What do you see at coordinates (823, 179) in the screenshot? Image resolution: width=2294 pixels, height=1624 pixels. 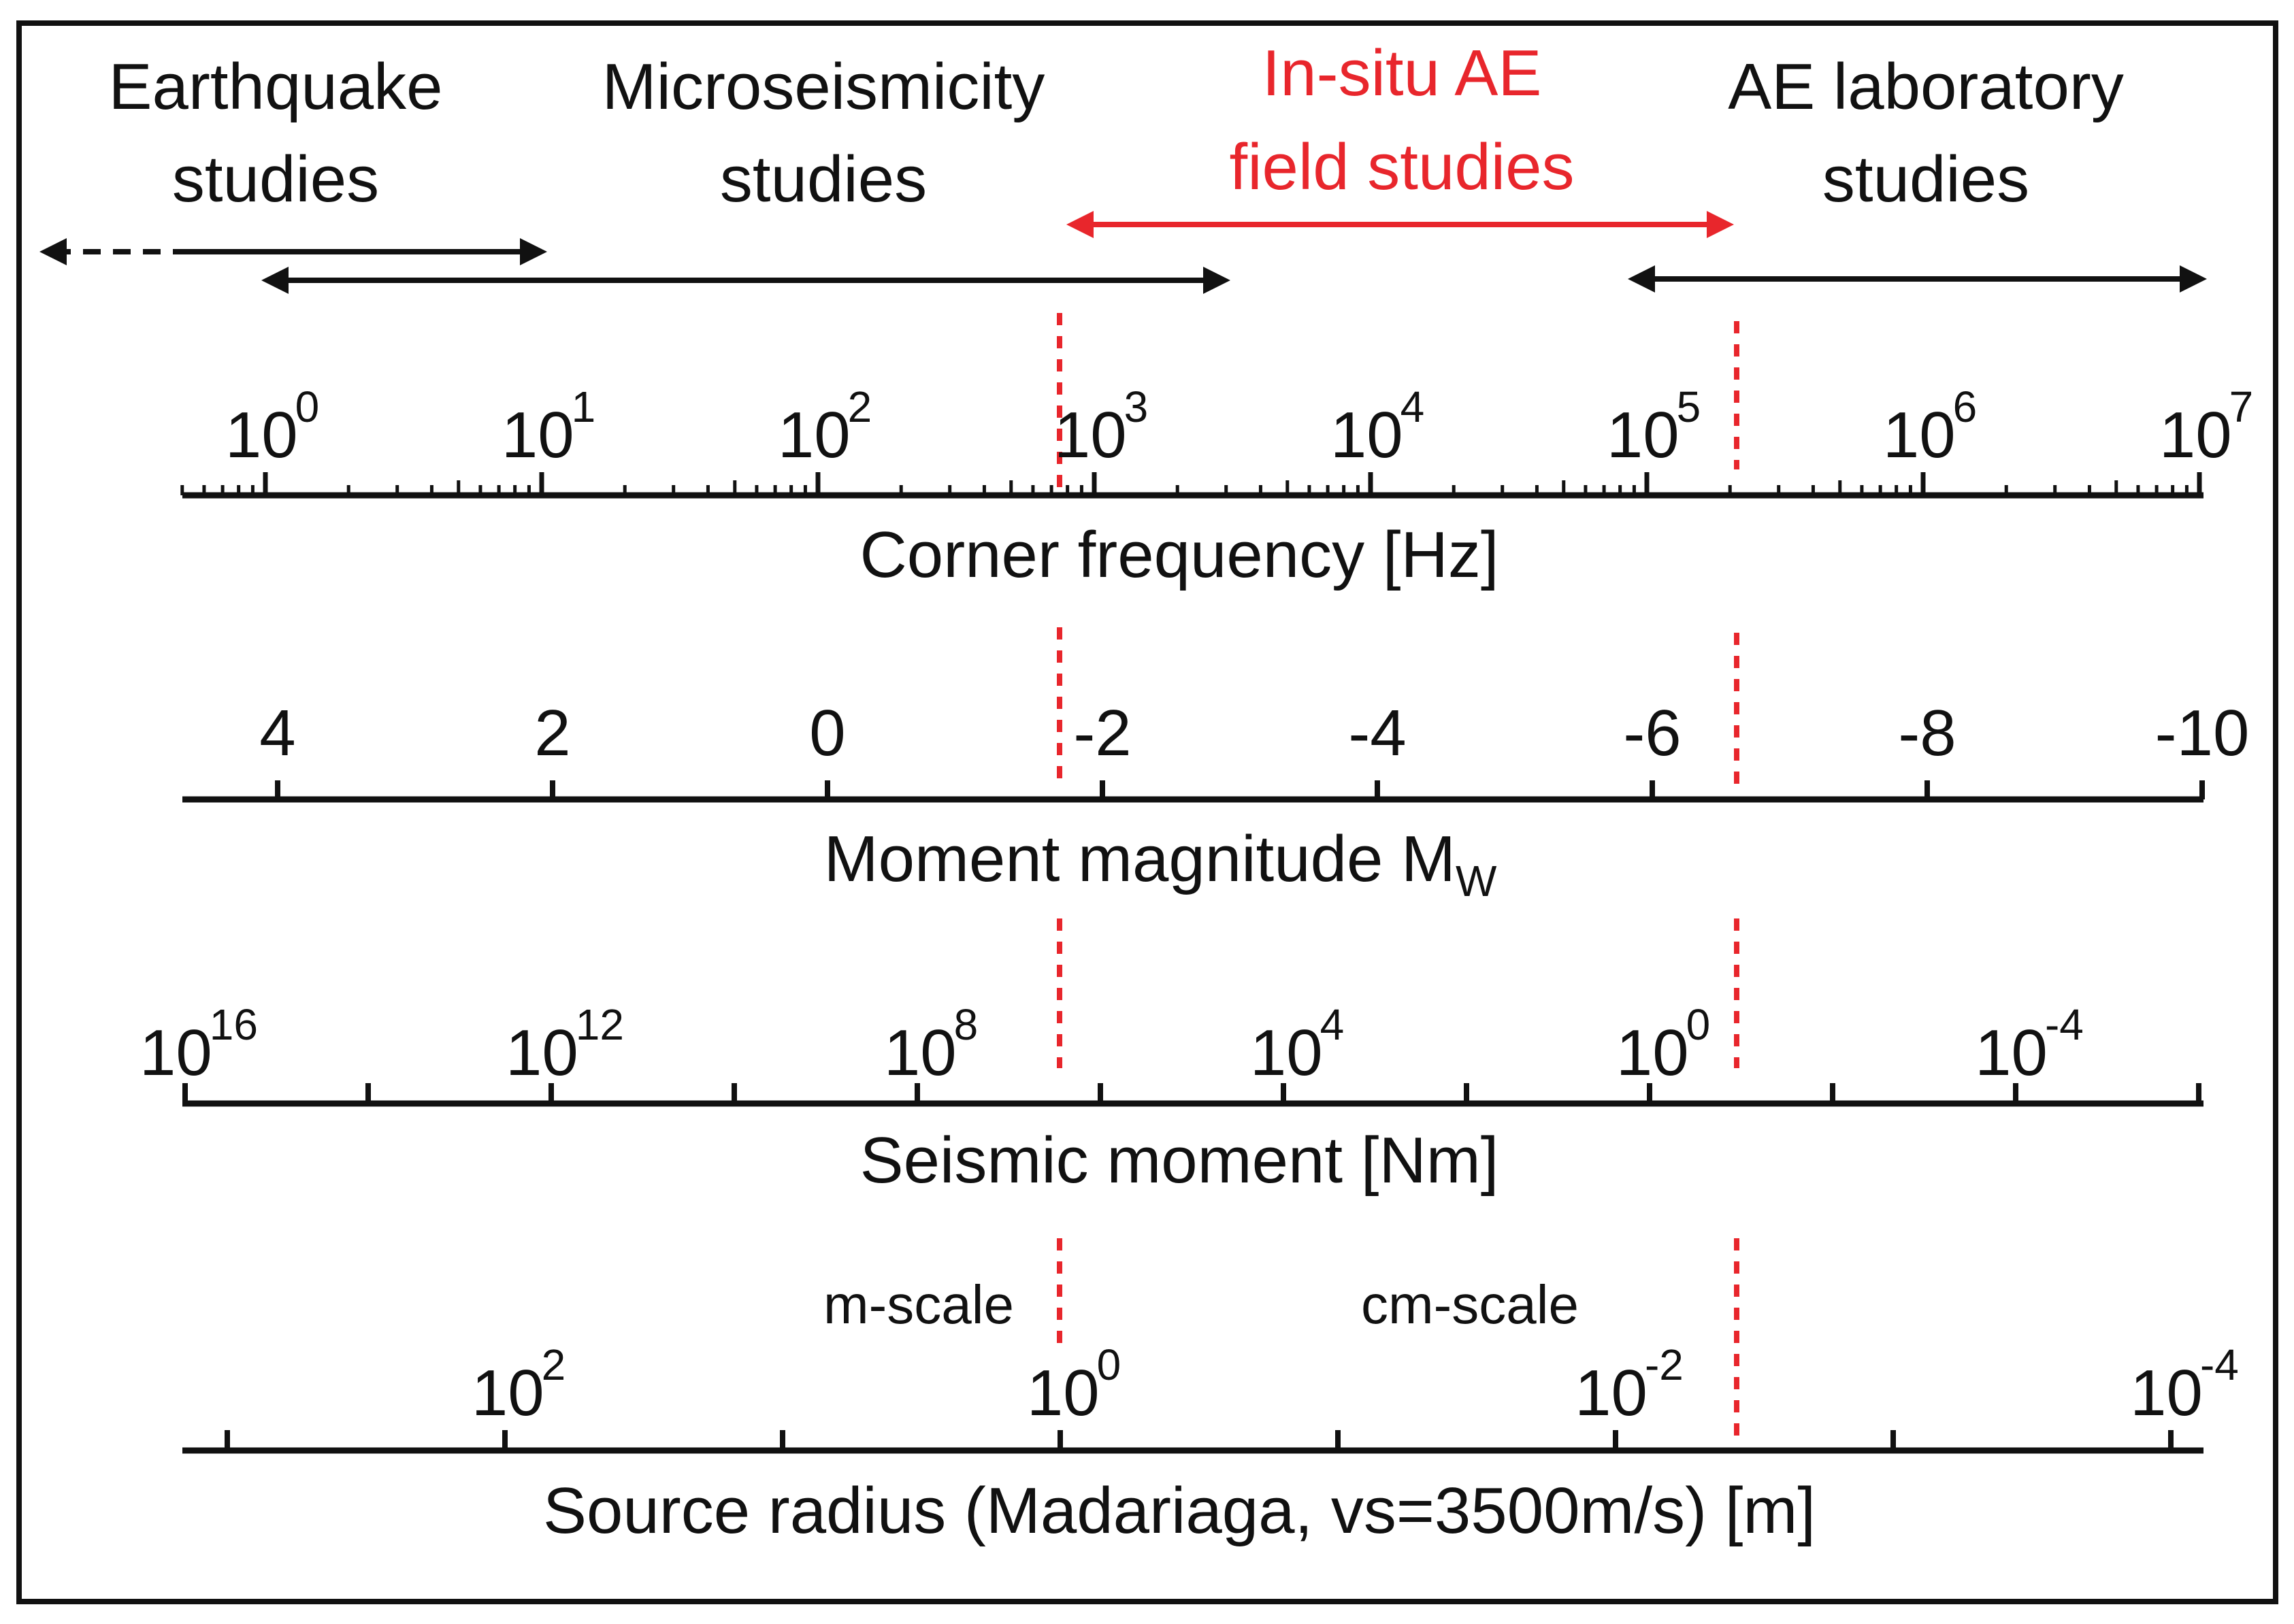 I see `microseismicity-studies-line2: studies` at bounding box center [823, 179].